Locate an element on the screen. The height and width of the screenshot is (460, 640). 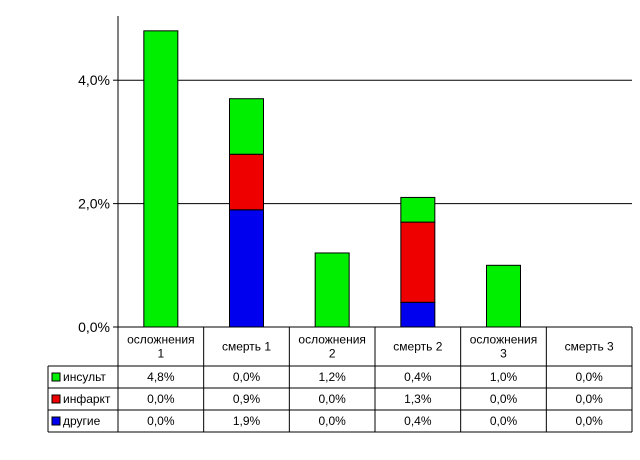
legend-label-другие: другие is located at coordinates (82, 421).